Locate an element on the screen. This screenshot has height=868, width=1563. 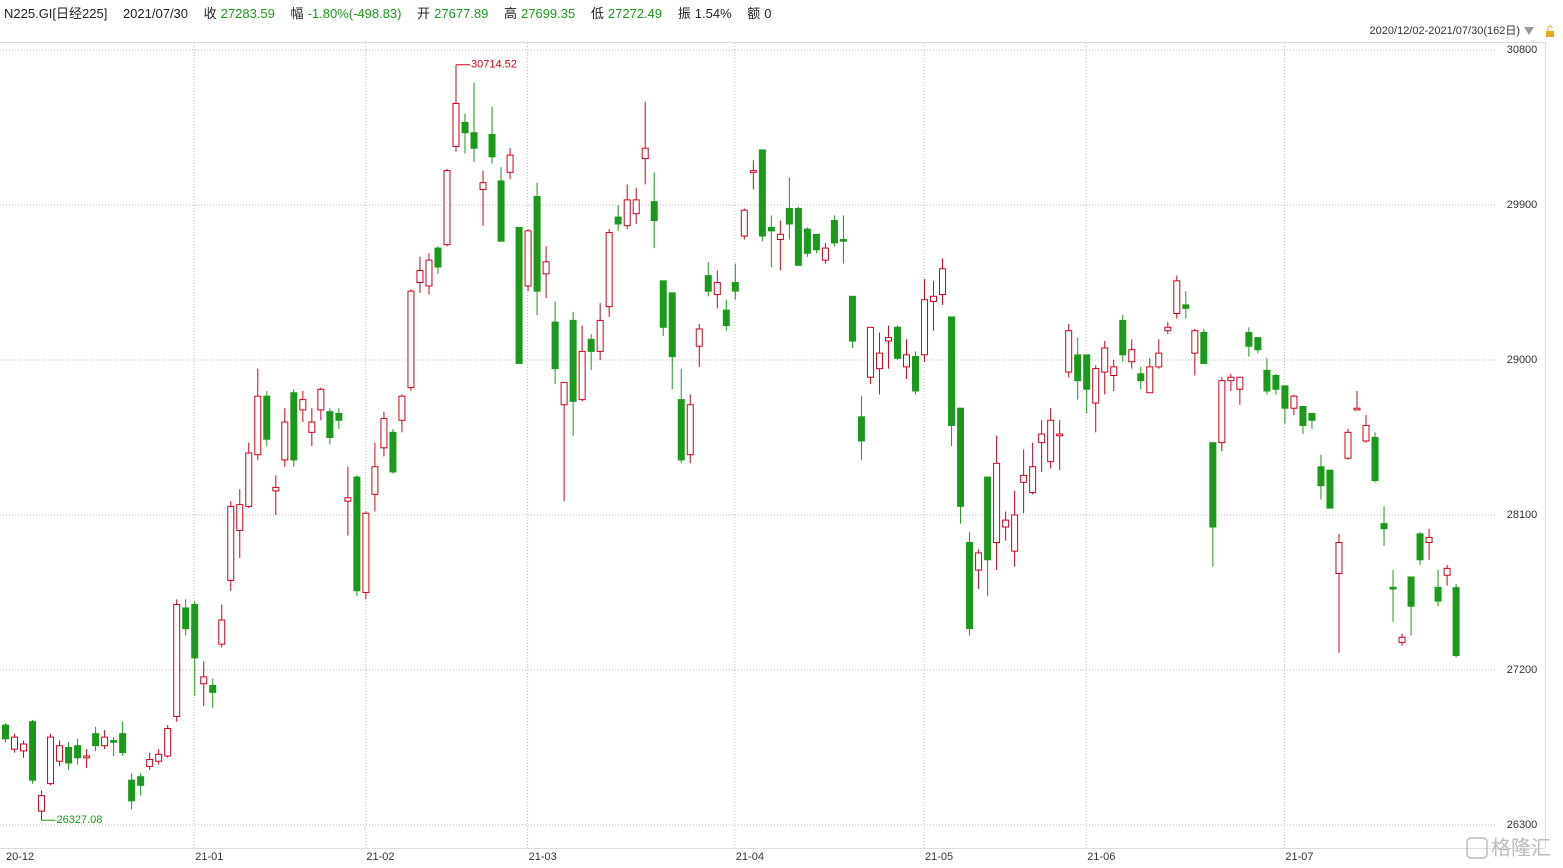
field-value: 1.54% is located at coordinates (713, 13).